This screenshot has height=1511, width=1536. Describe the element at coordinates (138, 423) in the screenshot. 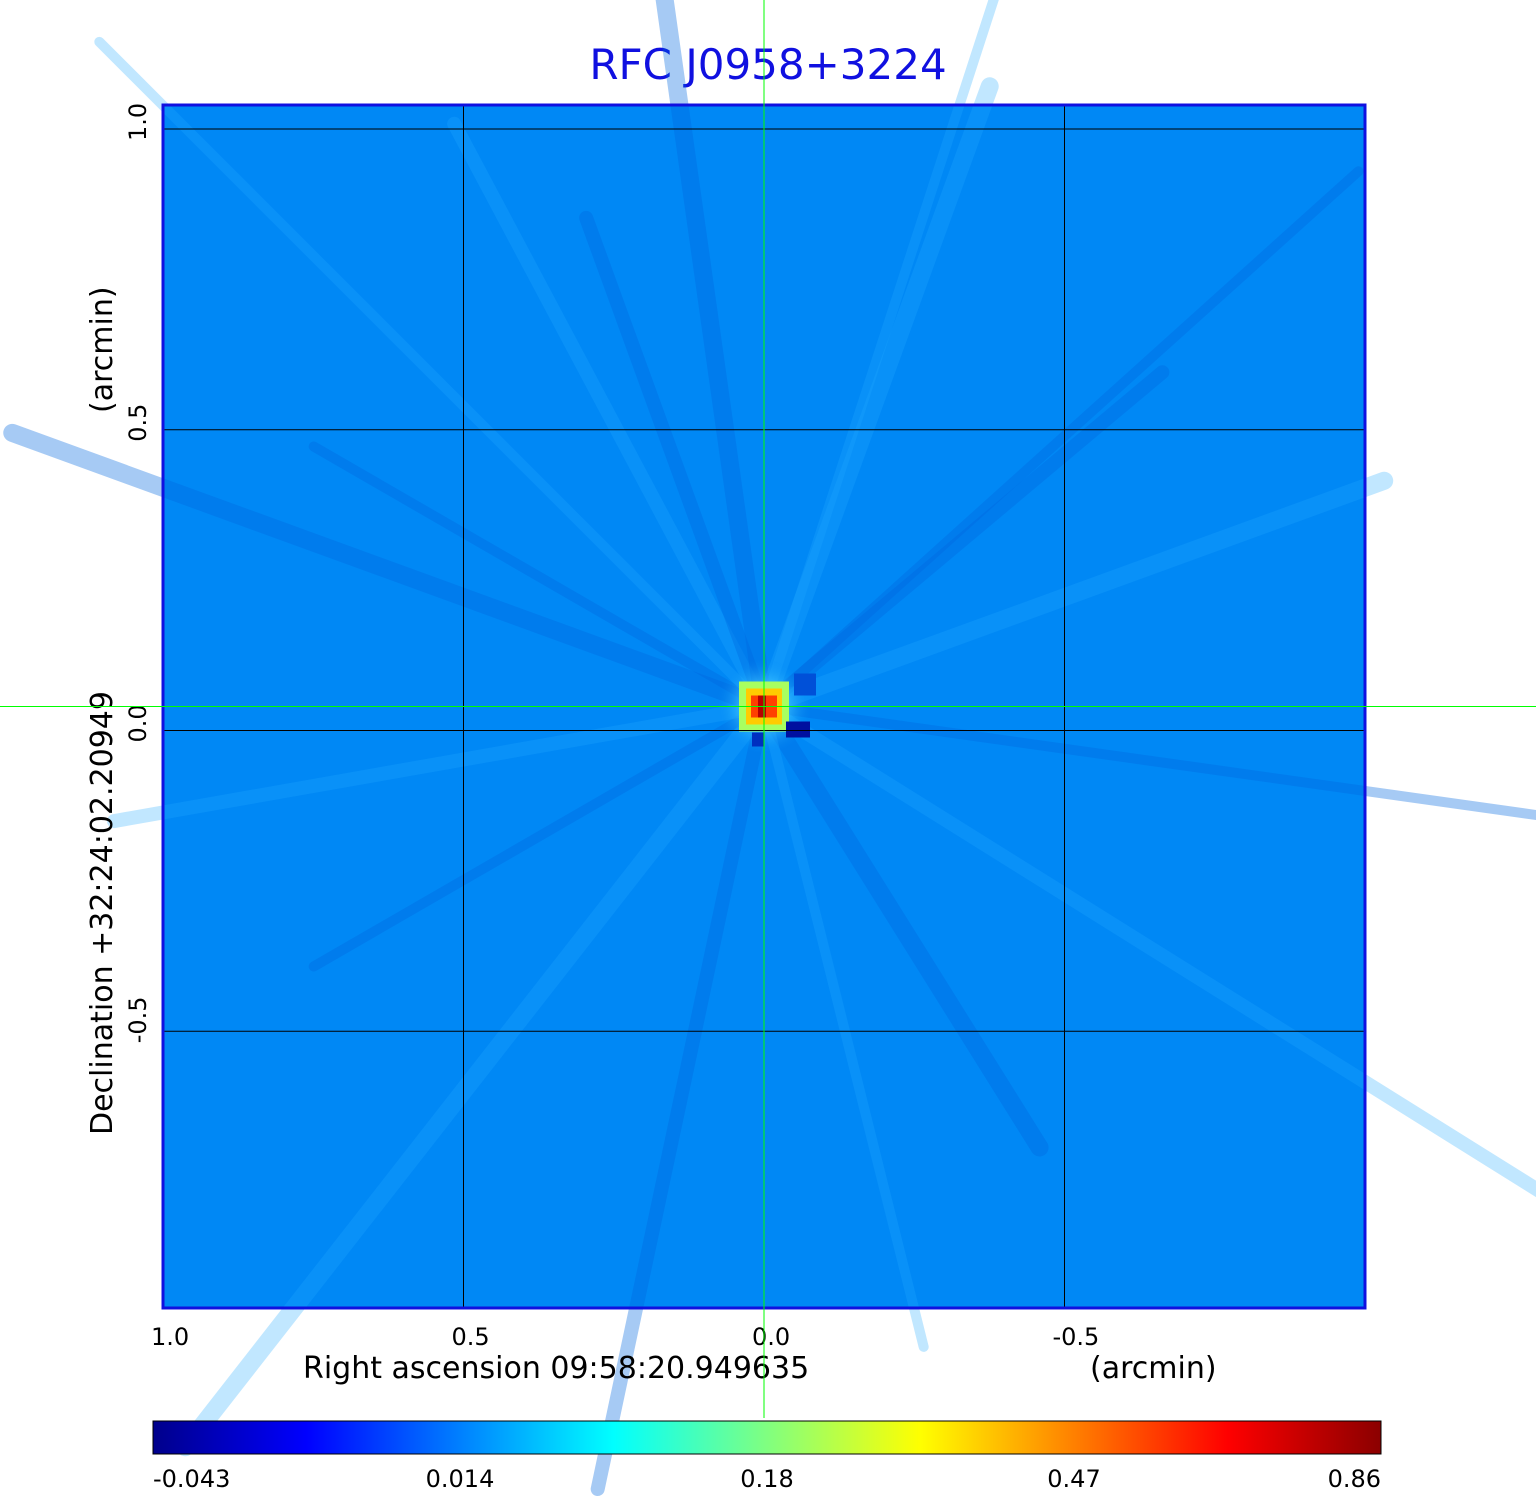

I see `y-tick-label: 0.5` at that location.